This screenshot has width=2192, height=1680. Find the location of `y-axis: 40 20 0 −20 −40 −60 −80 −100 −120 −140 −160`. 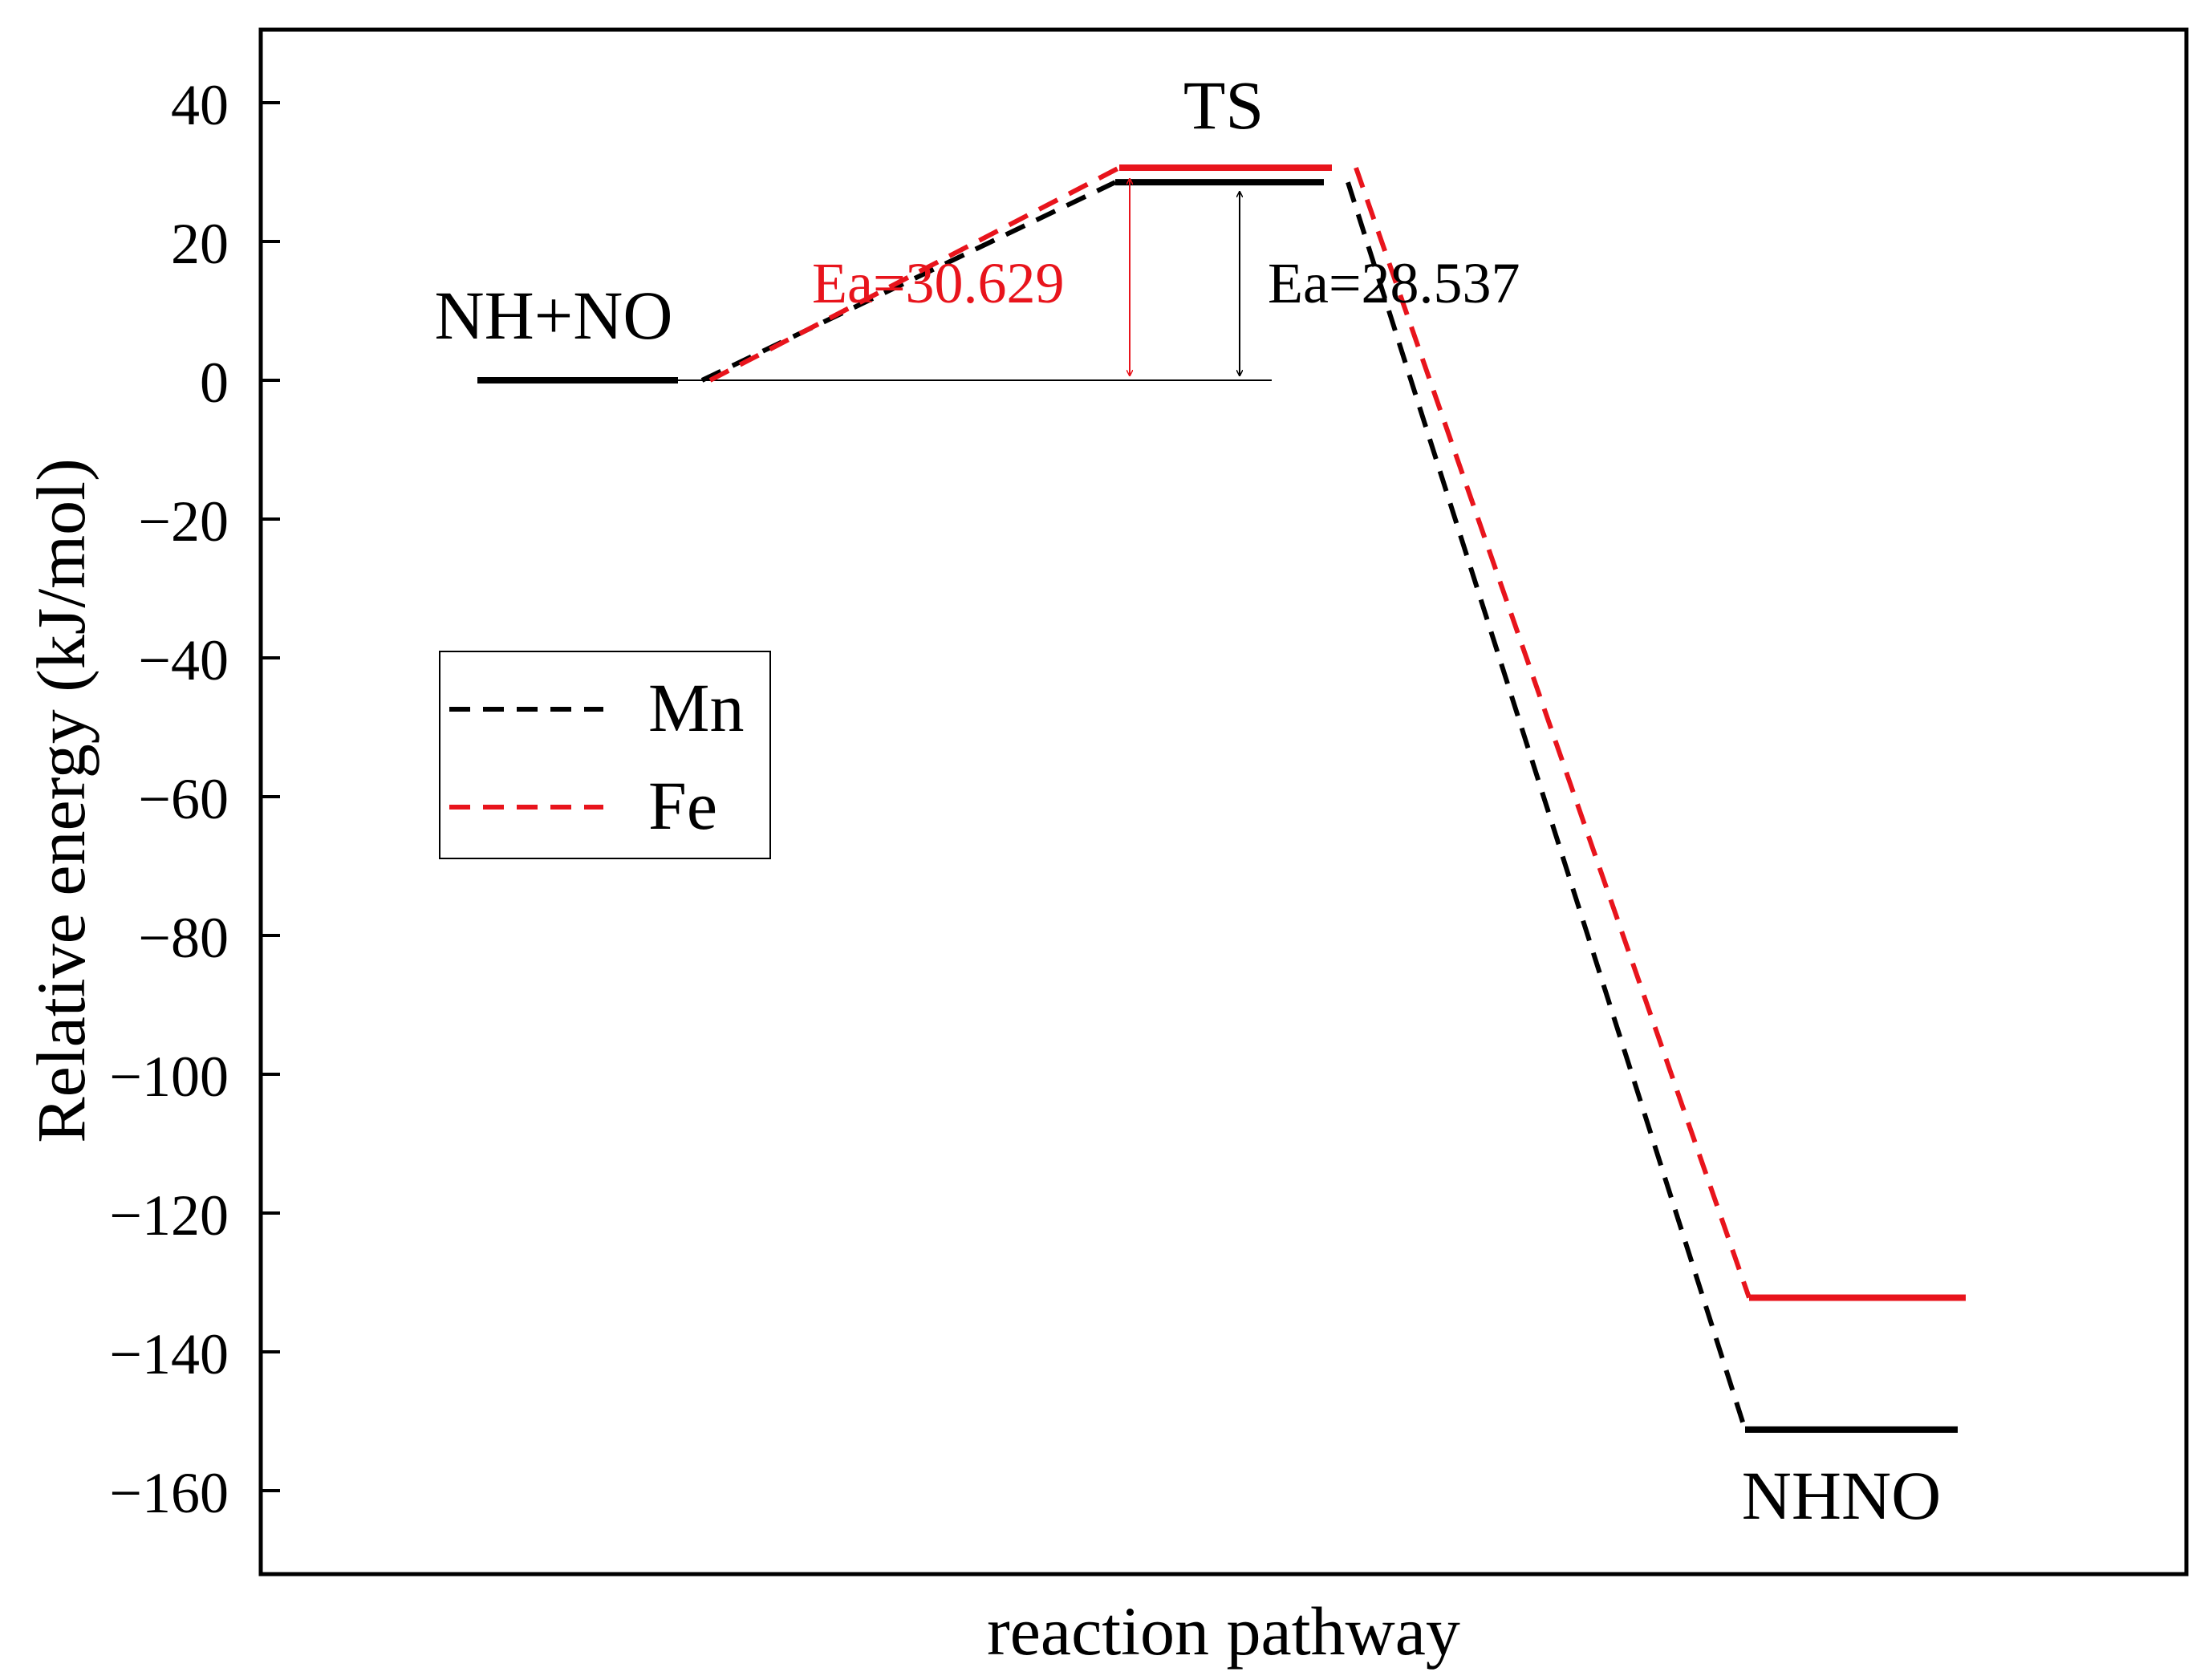

y-axis: 40 20 0 −20 −40 −60 −80 −100 −120 −140 −160 is located at coordinates (194, 799).